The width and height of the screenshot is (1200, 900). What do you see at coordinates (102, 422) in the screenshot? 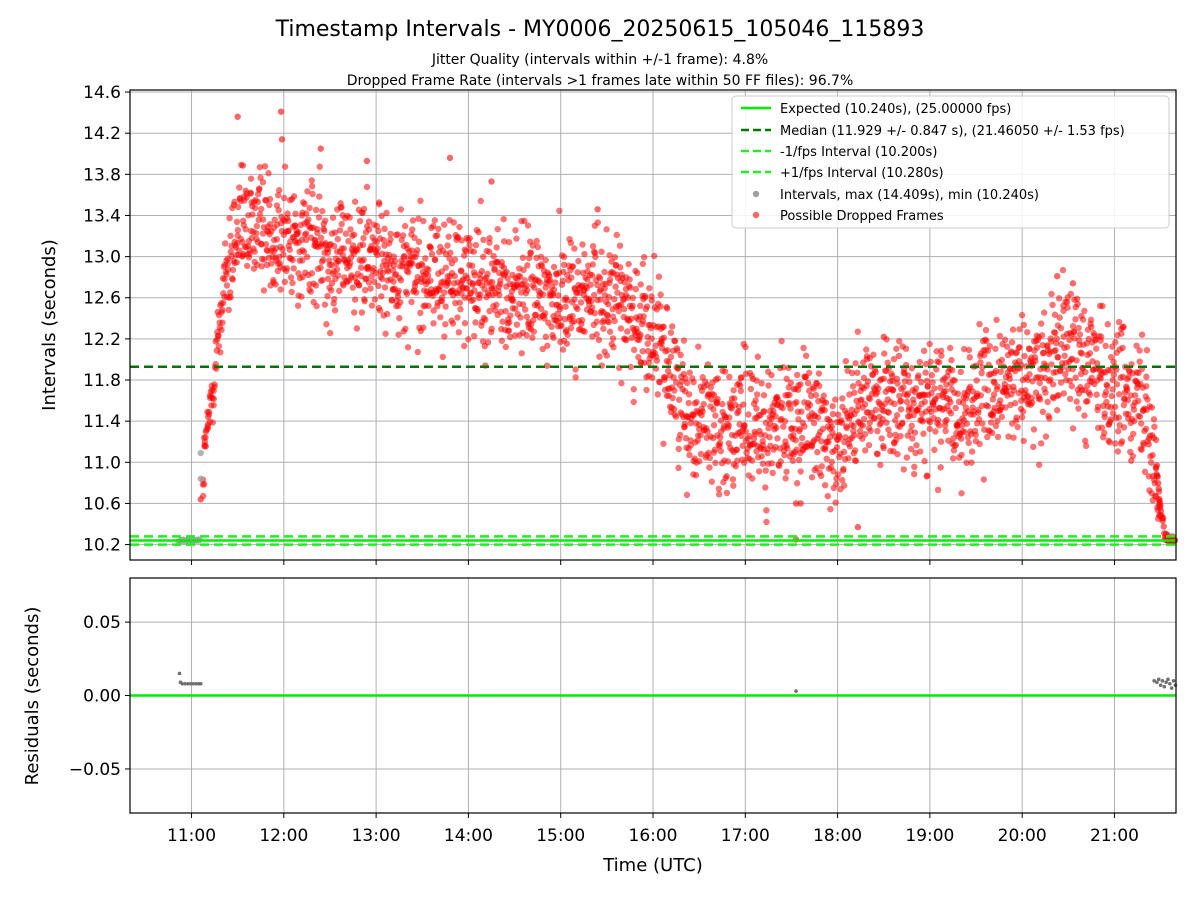
I see `intervals-y-tick-label: 11.4` at bounding box center [102, 422].